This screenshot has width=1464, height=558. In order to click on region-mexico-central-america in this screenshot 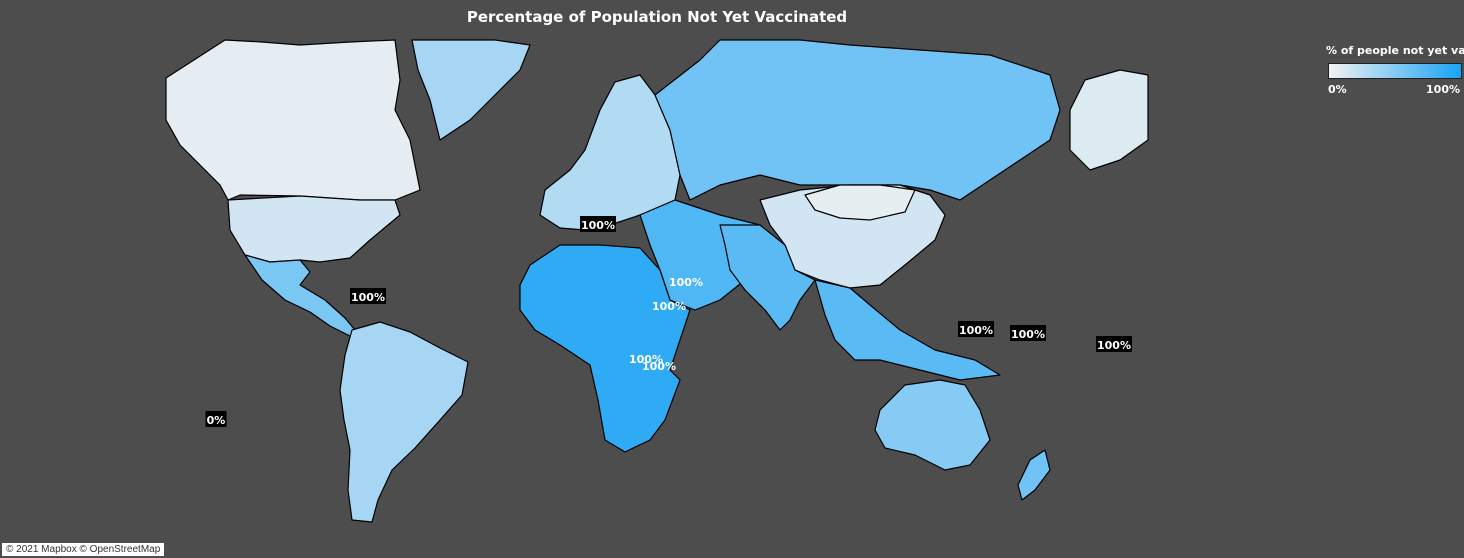, I will do `click(300, 295)`.